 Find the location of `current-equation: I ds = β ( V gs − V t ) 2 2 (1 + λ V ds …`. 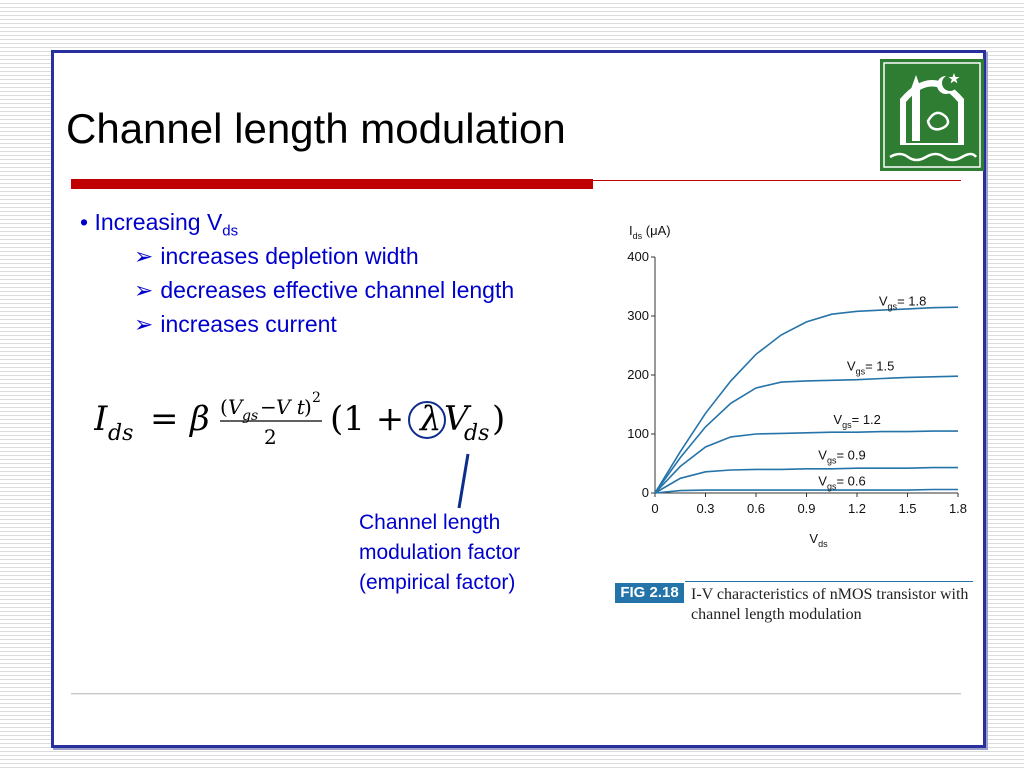

current-equation: I ds = β ( V gs − V t ) 2 2 (1 + λ V ds … is located at coordinates (299, 419).